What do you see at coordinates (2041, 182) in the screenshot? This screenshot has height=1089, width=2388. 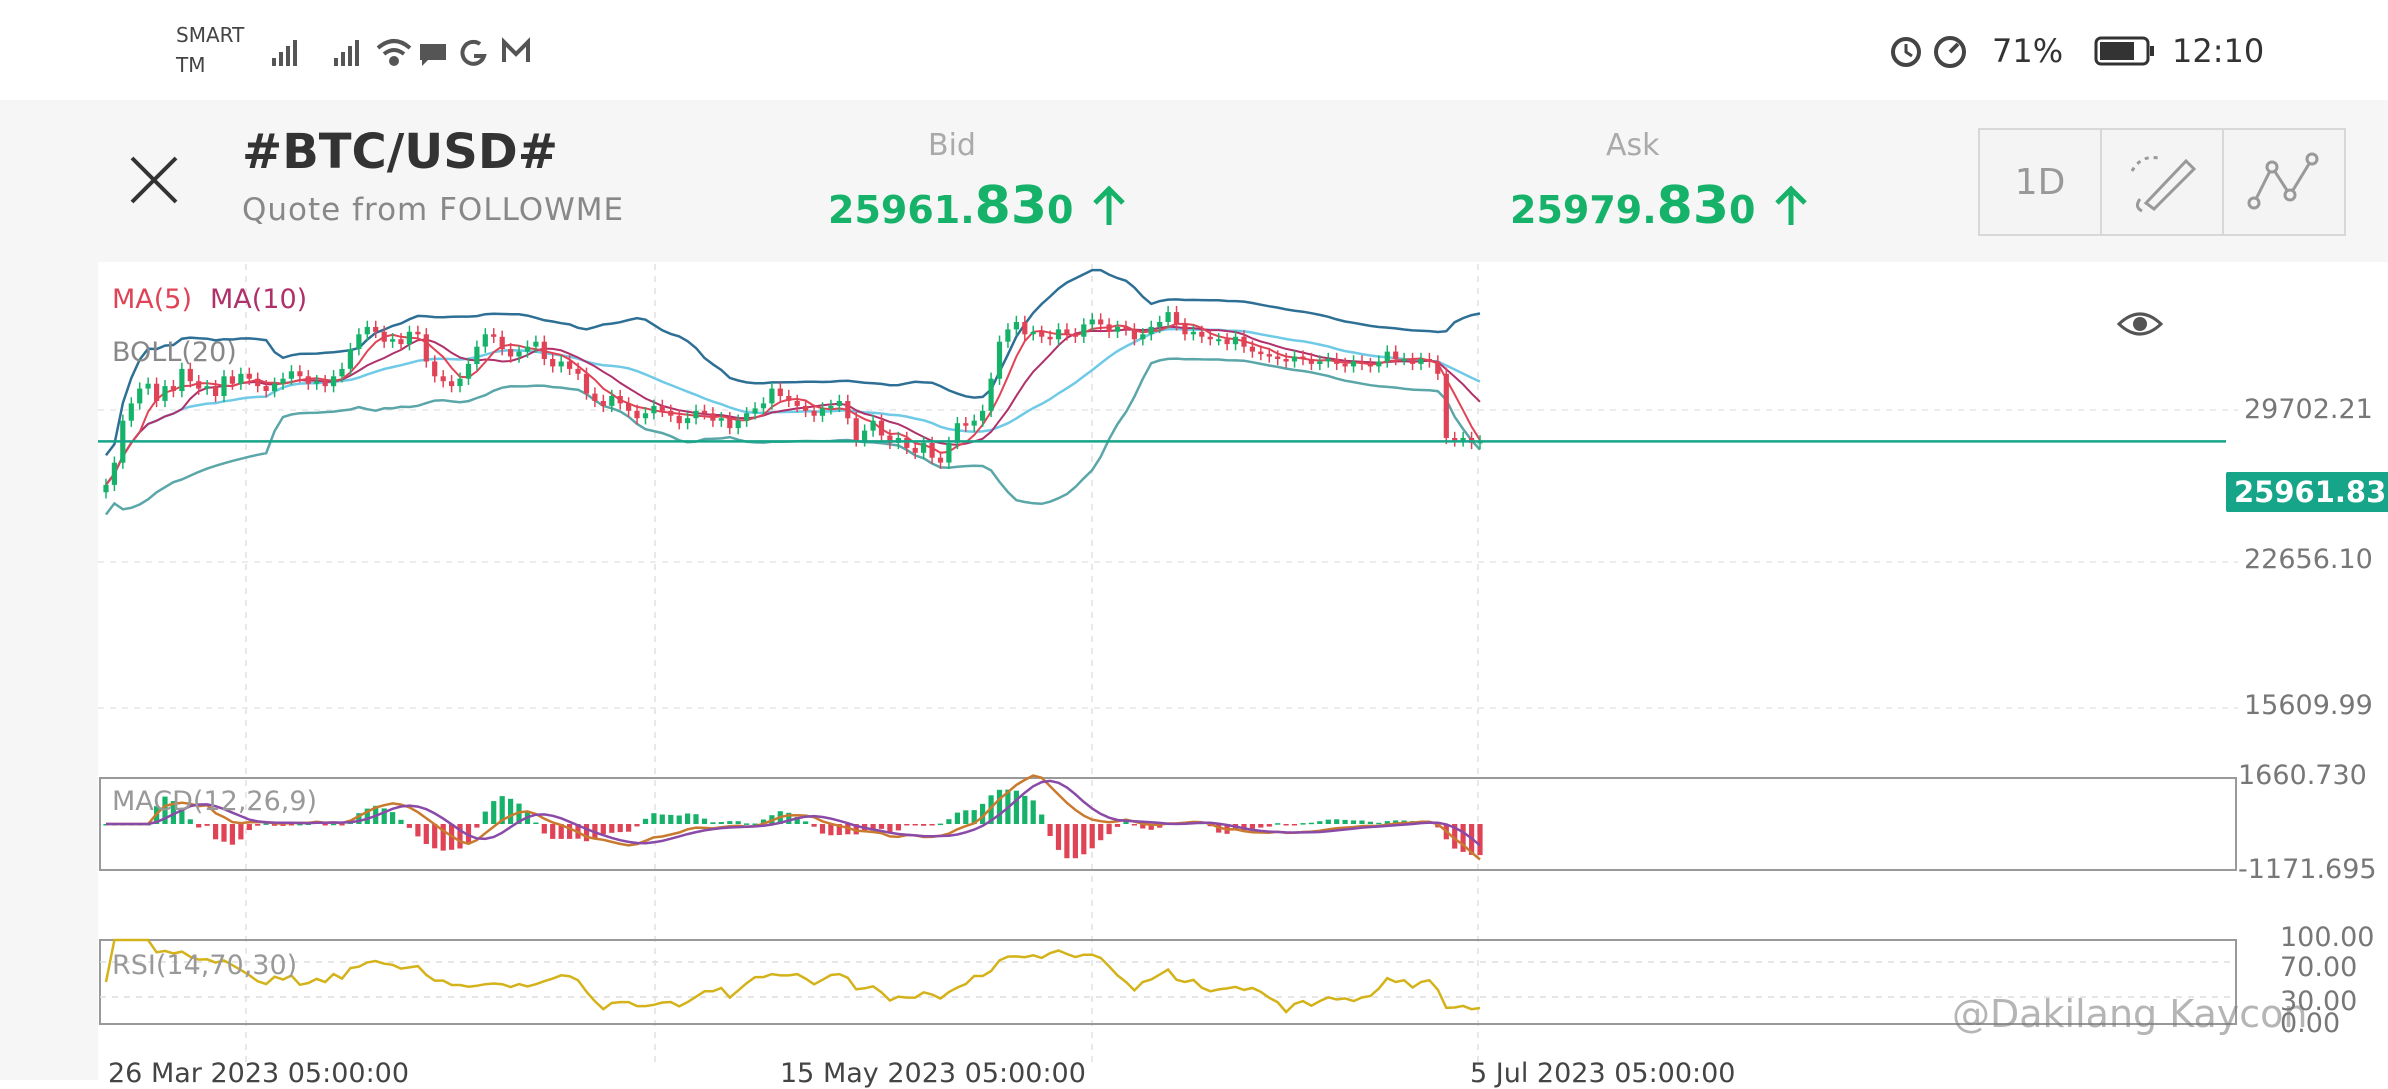 I see `timeframe-button: 1D` at bounding box center [2041, 182].